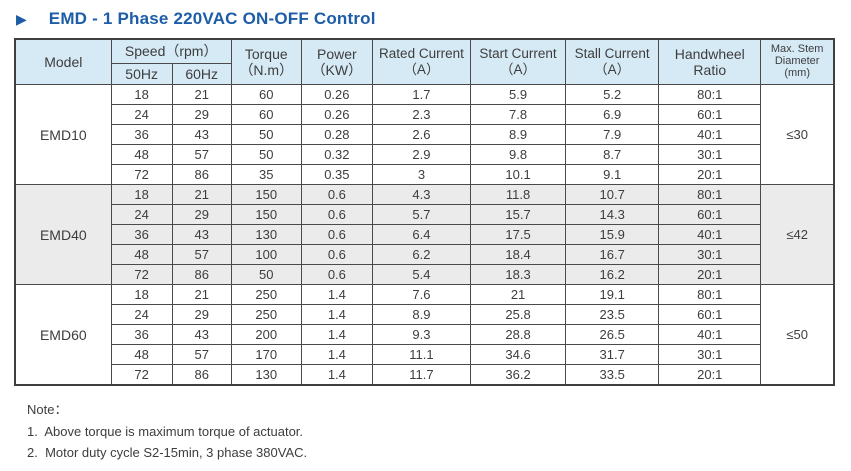 This screenshot has width=851, height=471. I want to click on cell-stall-current: 31.7, so click(612, 354).